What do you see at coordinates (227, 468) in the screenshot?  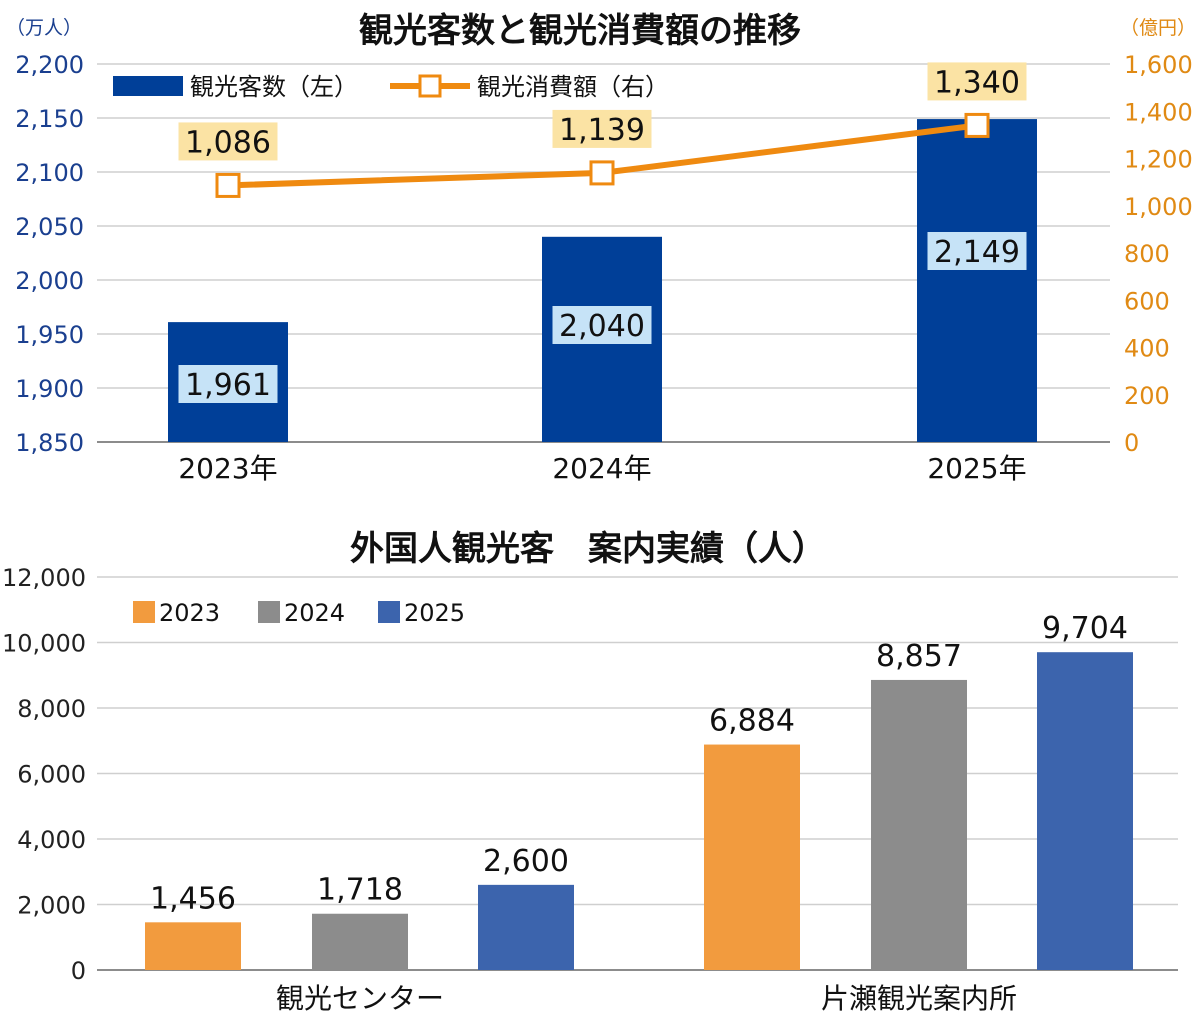 I see `chart1-x-tick: 2023年` at bounding box center [227, 468].